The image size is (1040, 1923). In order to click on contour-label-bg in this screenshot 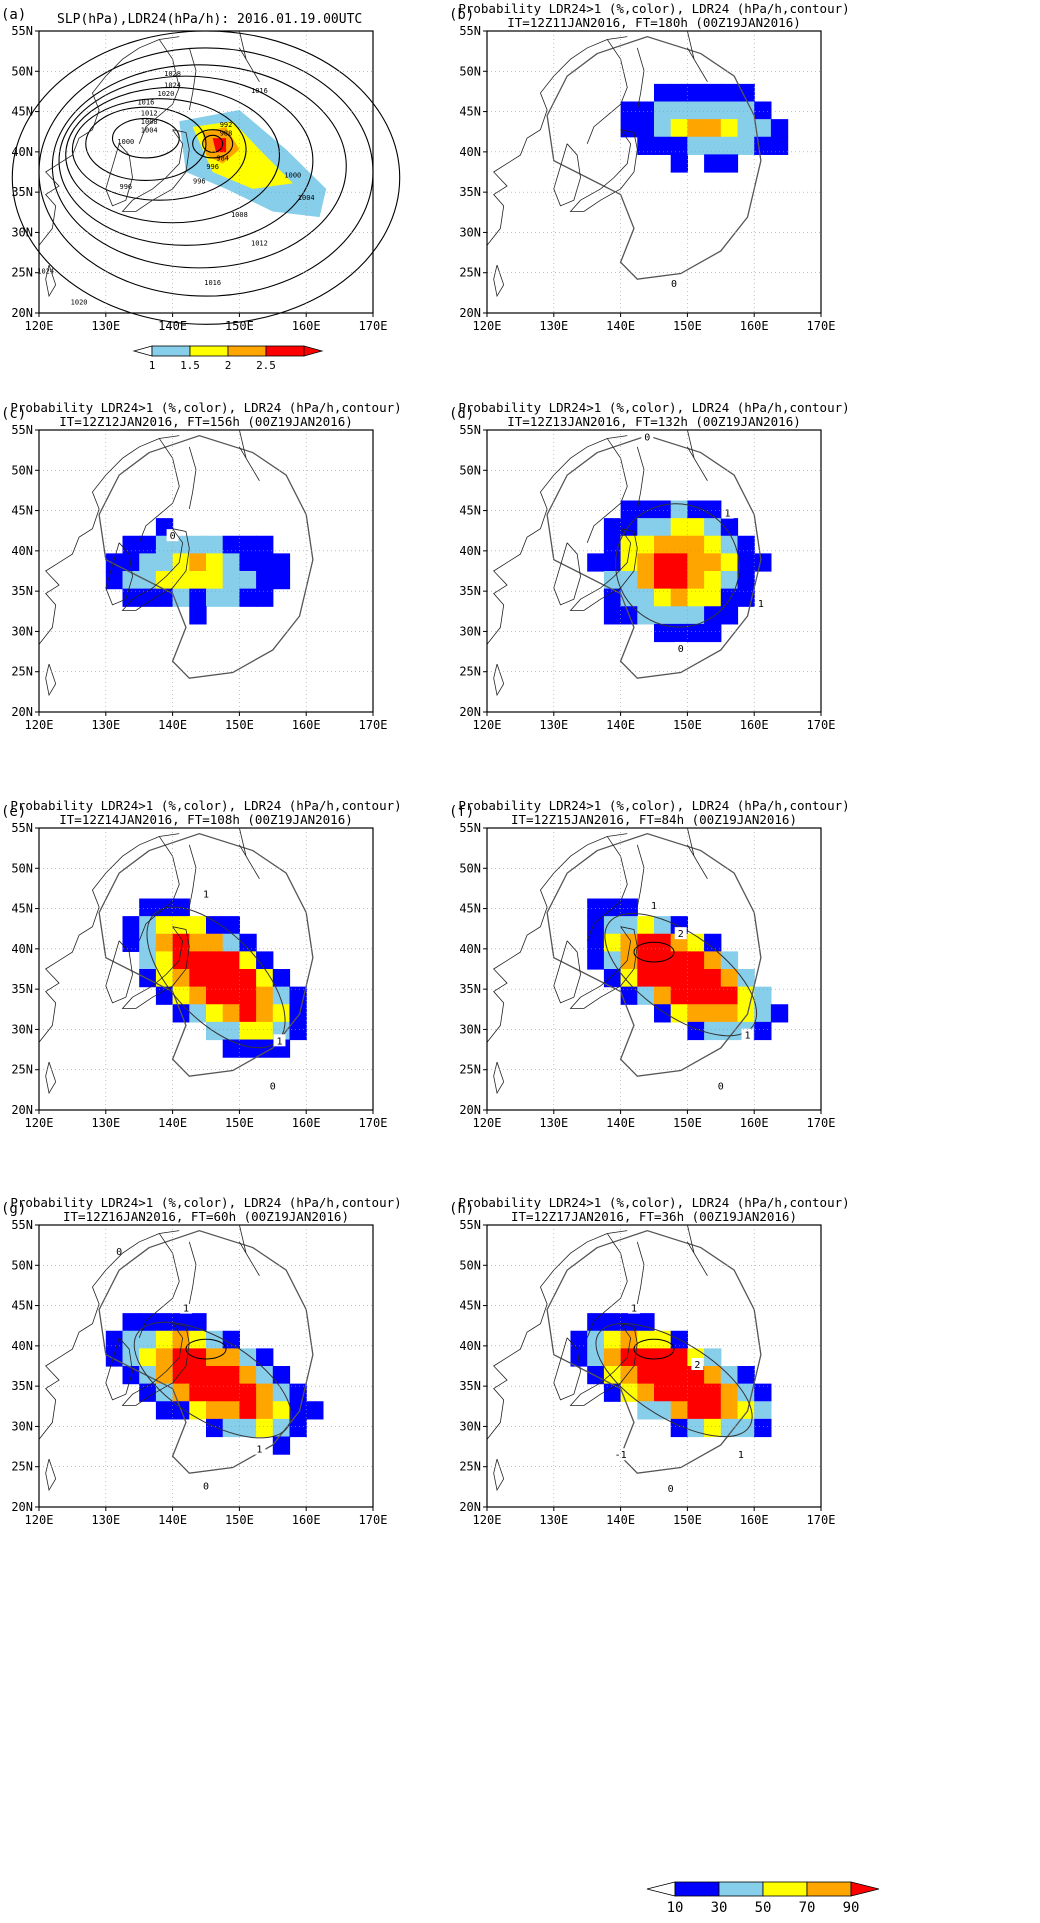, I will do `click(172, 535)`.